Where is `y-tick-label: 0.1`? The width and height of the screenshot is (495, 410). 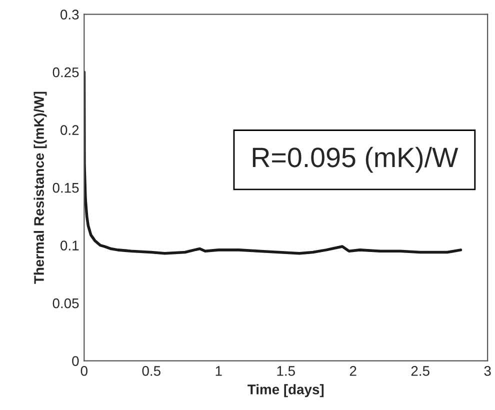 y-tick-label: 0.1 is located at coordinates (69, 245).